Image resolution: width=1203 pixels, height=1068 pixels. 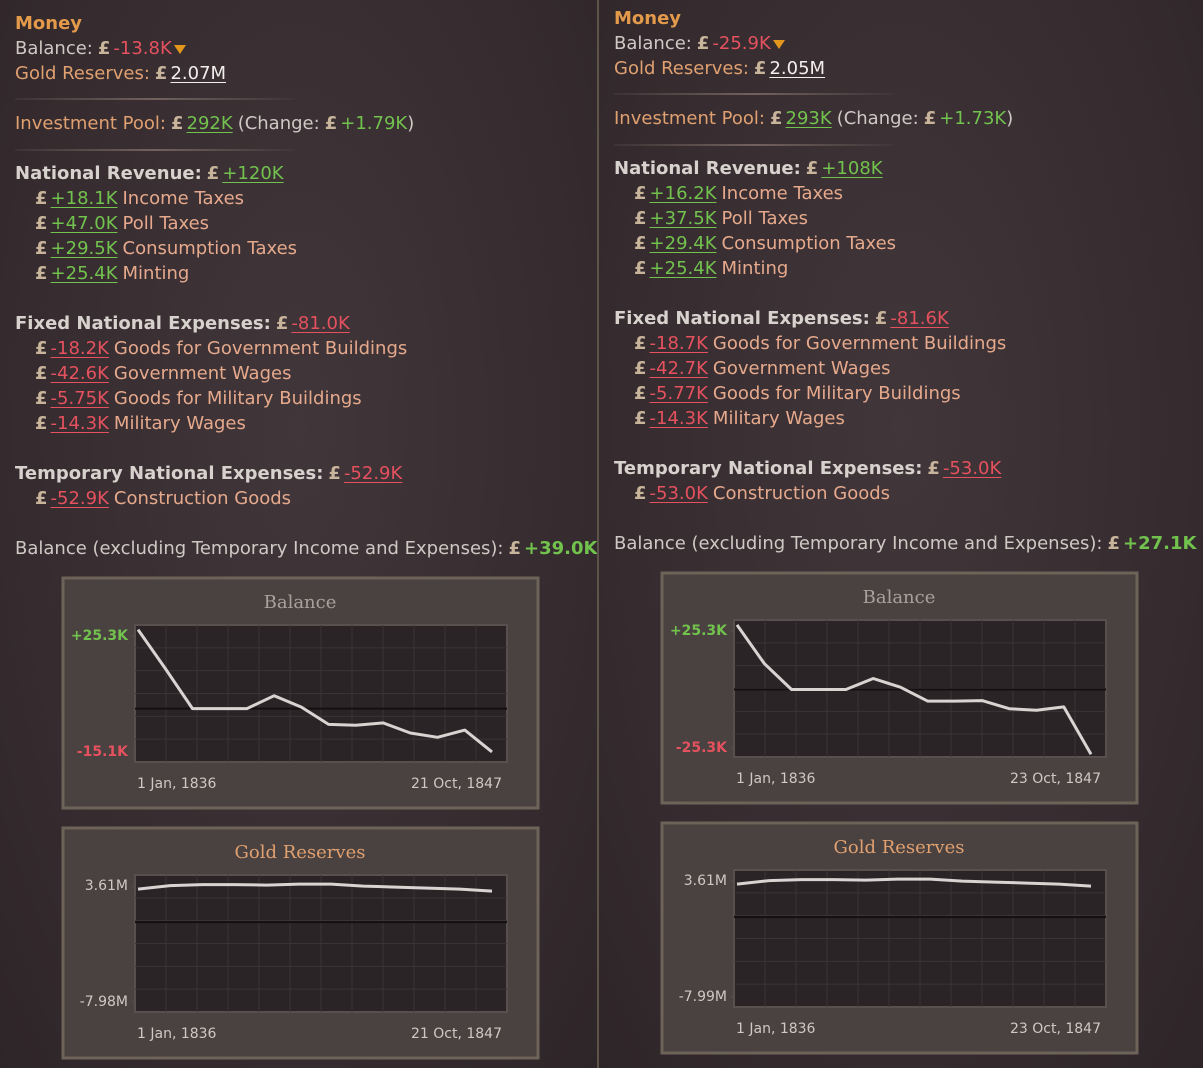 What do you see at coordinates (374, 123) in the screenshot?
I see `change-value: +1.79K` at bounding box center [374, 123].